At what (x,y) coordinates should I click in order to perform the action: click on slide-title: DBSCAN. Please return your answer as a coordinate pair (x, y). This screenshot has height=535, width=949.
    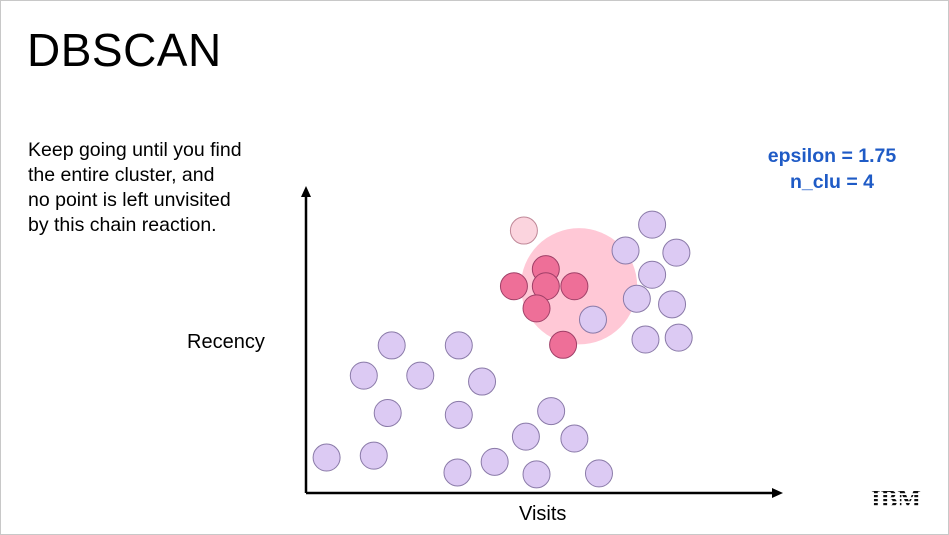
    Looking at the image, I should click on (124, 50).